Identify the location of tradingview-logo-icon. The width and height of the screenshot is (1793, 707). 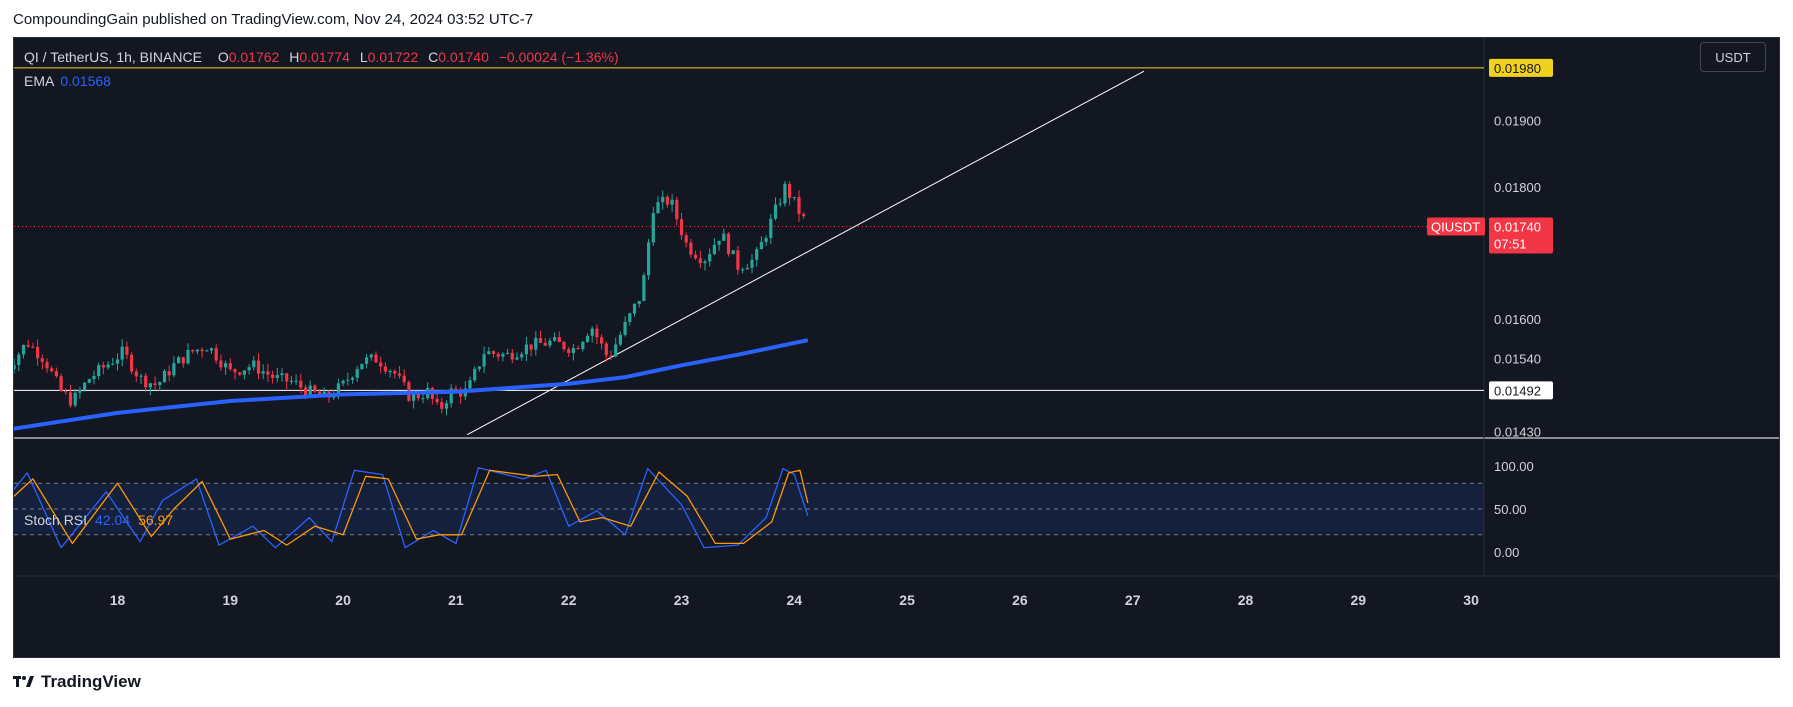
(23, 681).